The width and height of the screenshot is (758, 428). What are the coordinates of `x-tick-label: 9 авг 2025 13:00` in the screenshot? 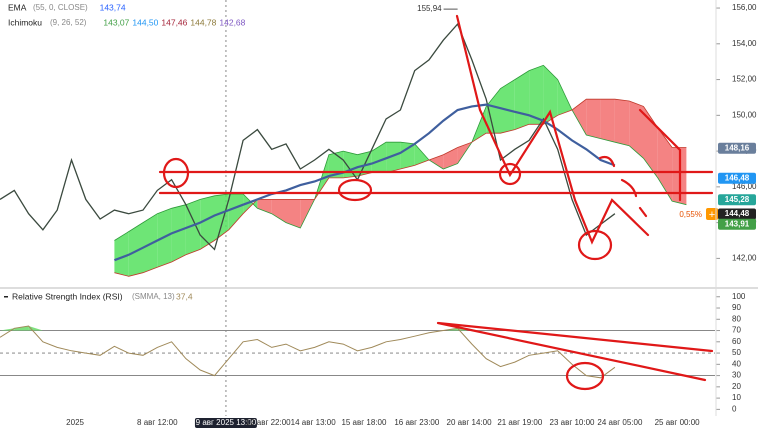 It's located at (226, 422).